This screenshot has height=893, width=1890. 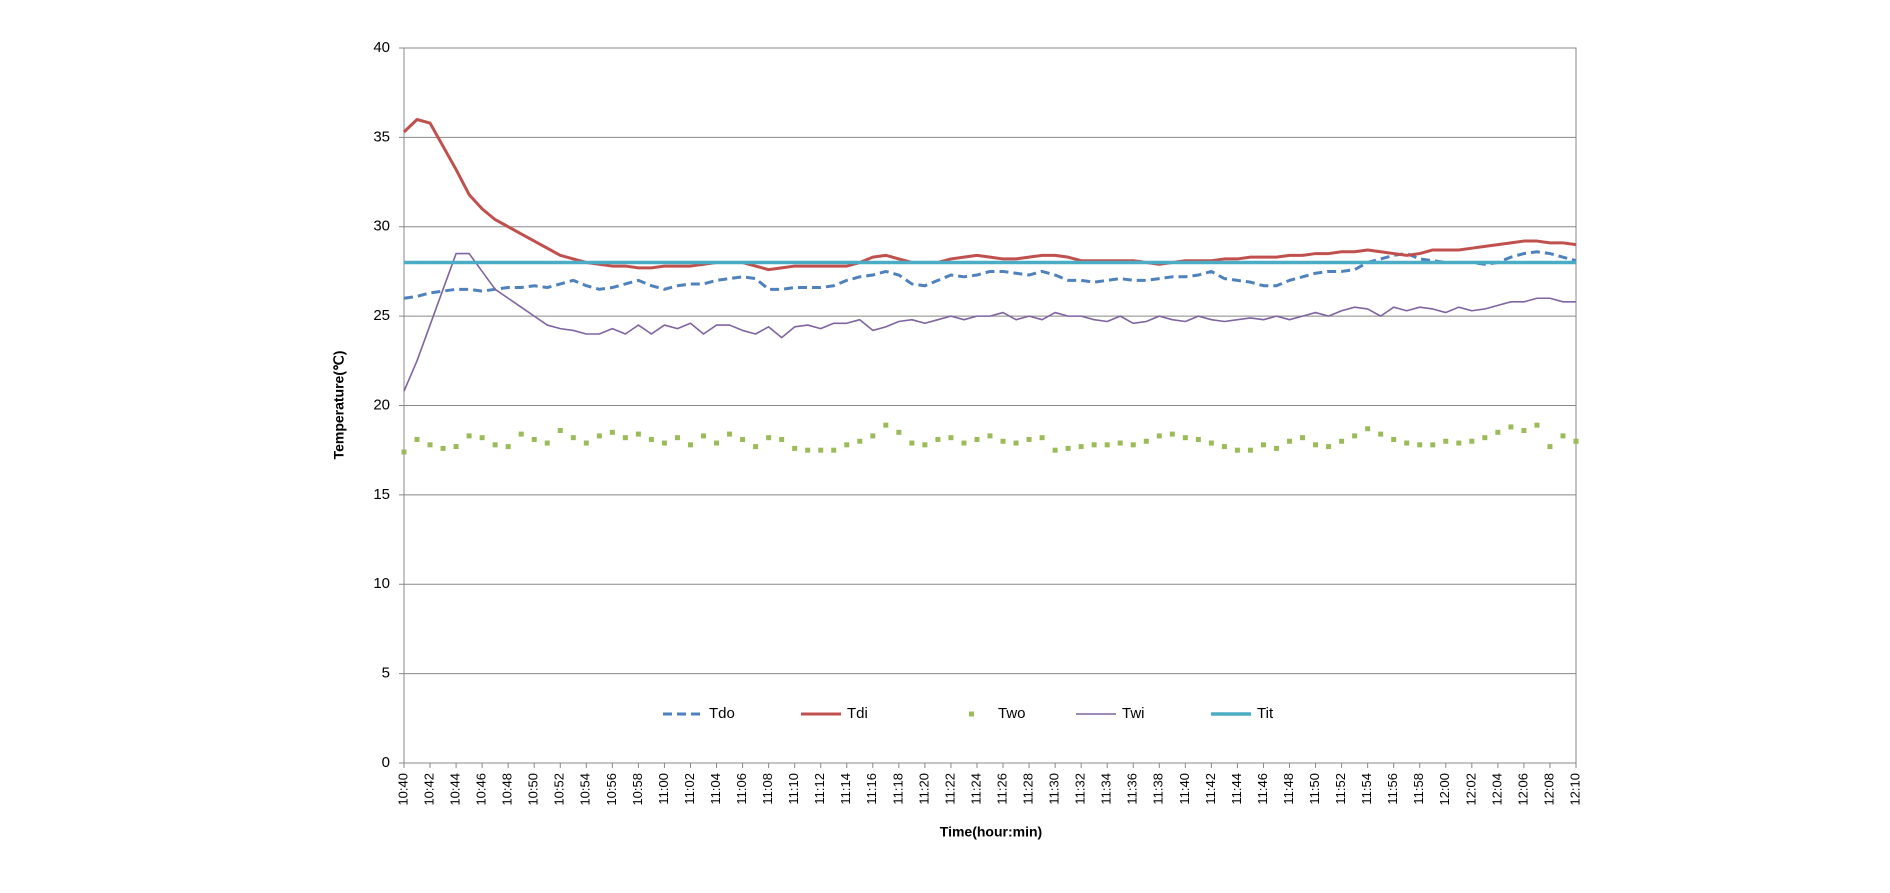 I want to click on x-tick-label: 11:58, so click(x=1418, y=789).